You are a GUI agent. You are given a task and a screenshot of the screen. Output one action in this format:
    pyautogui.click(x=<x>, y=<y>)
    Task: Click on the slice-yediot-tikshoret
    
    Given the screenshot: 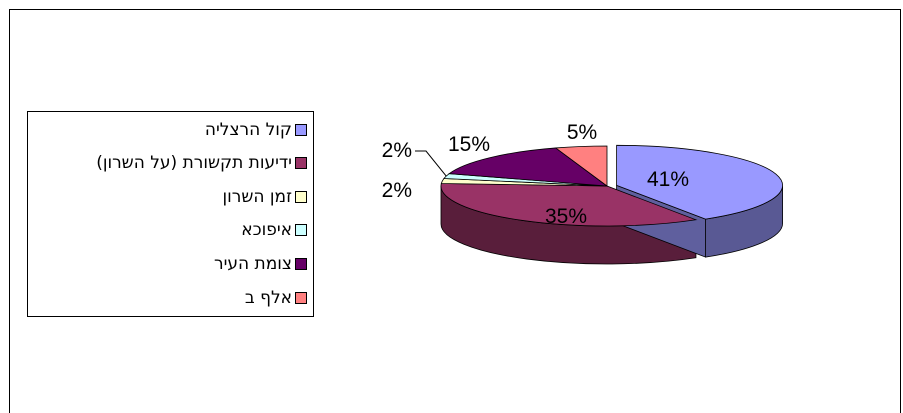 What is the action you would take?
    pyautogui.click(x=569, y=205)
    